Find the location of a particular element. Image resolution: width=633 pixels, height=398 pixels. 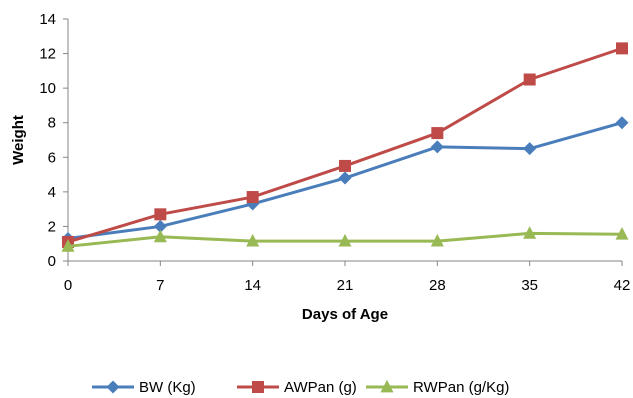

x-tick-label: 7 is located at coordinates (160, 285).